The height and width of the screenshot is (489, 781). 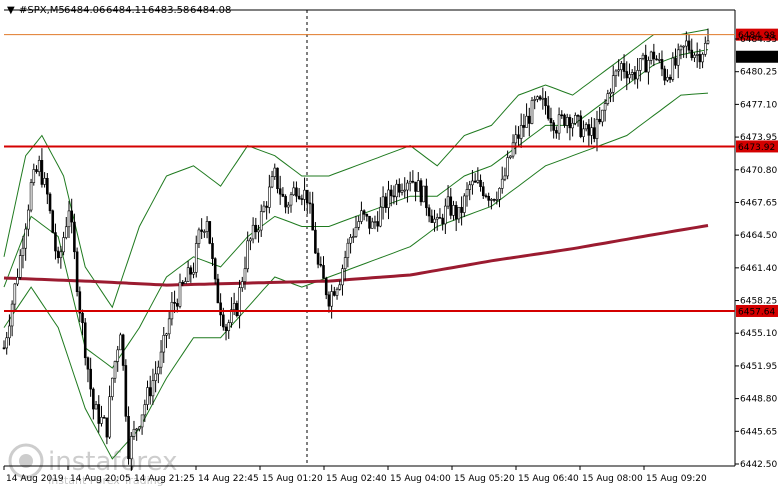 What do you see at coordinates (11, 10) in the screenshot?
I see `collapse-triangle-icon: ▼` at bounding box center [11, 10].